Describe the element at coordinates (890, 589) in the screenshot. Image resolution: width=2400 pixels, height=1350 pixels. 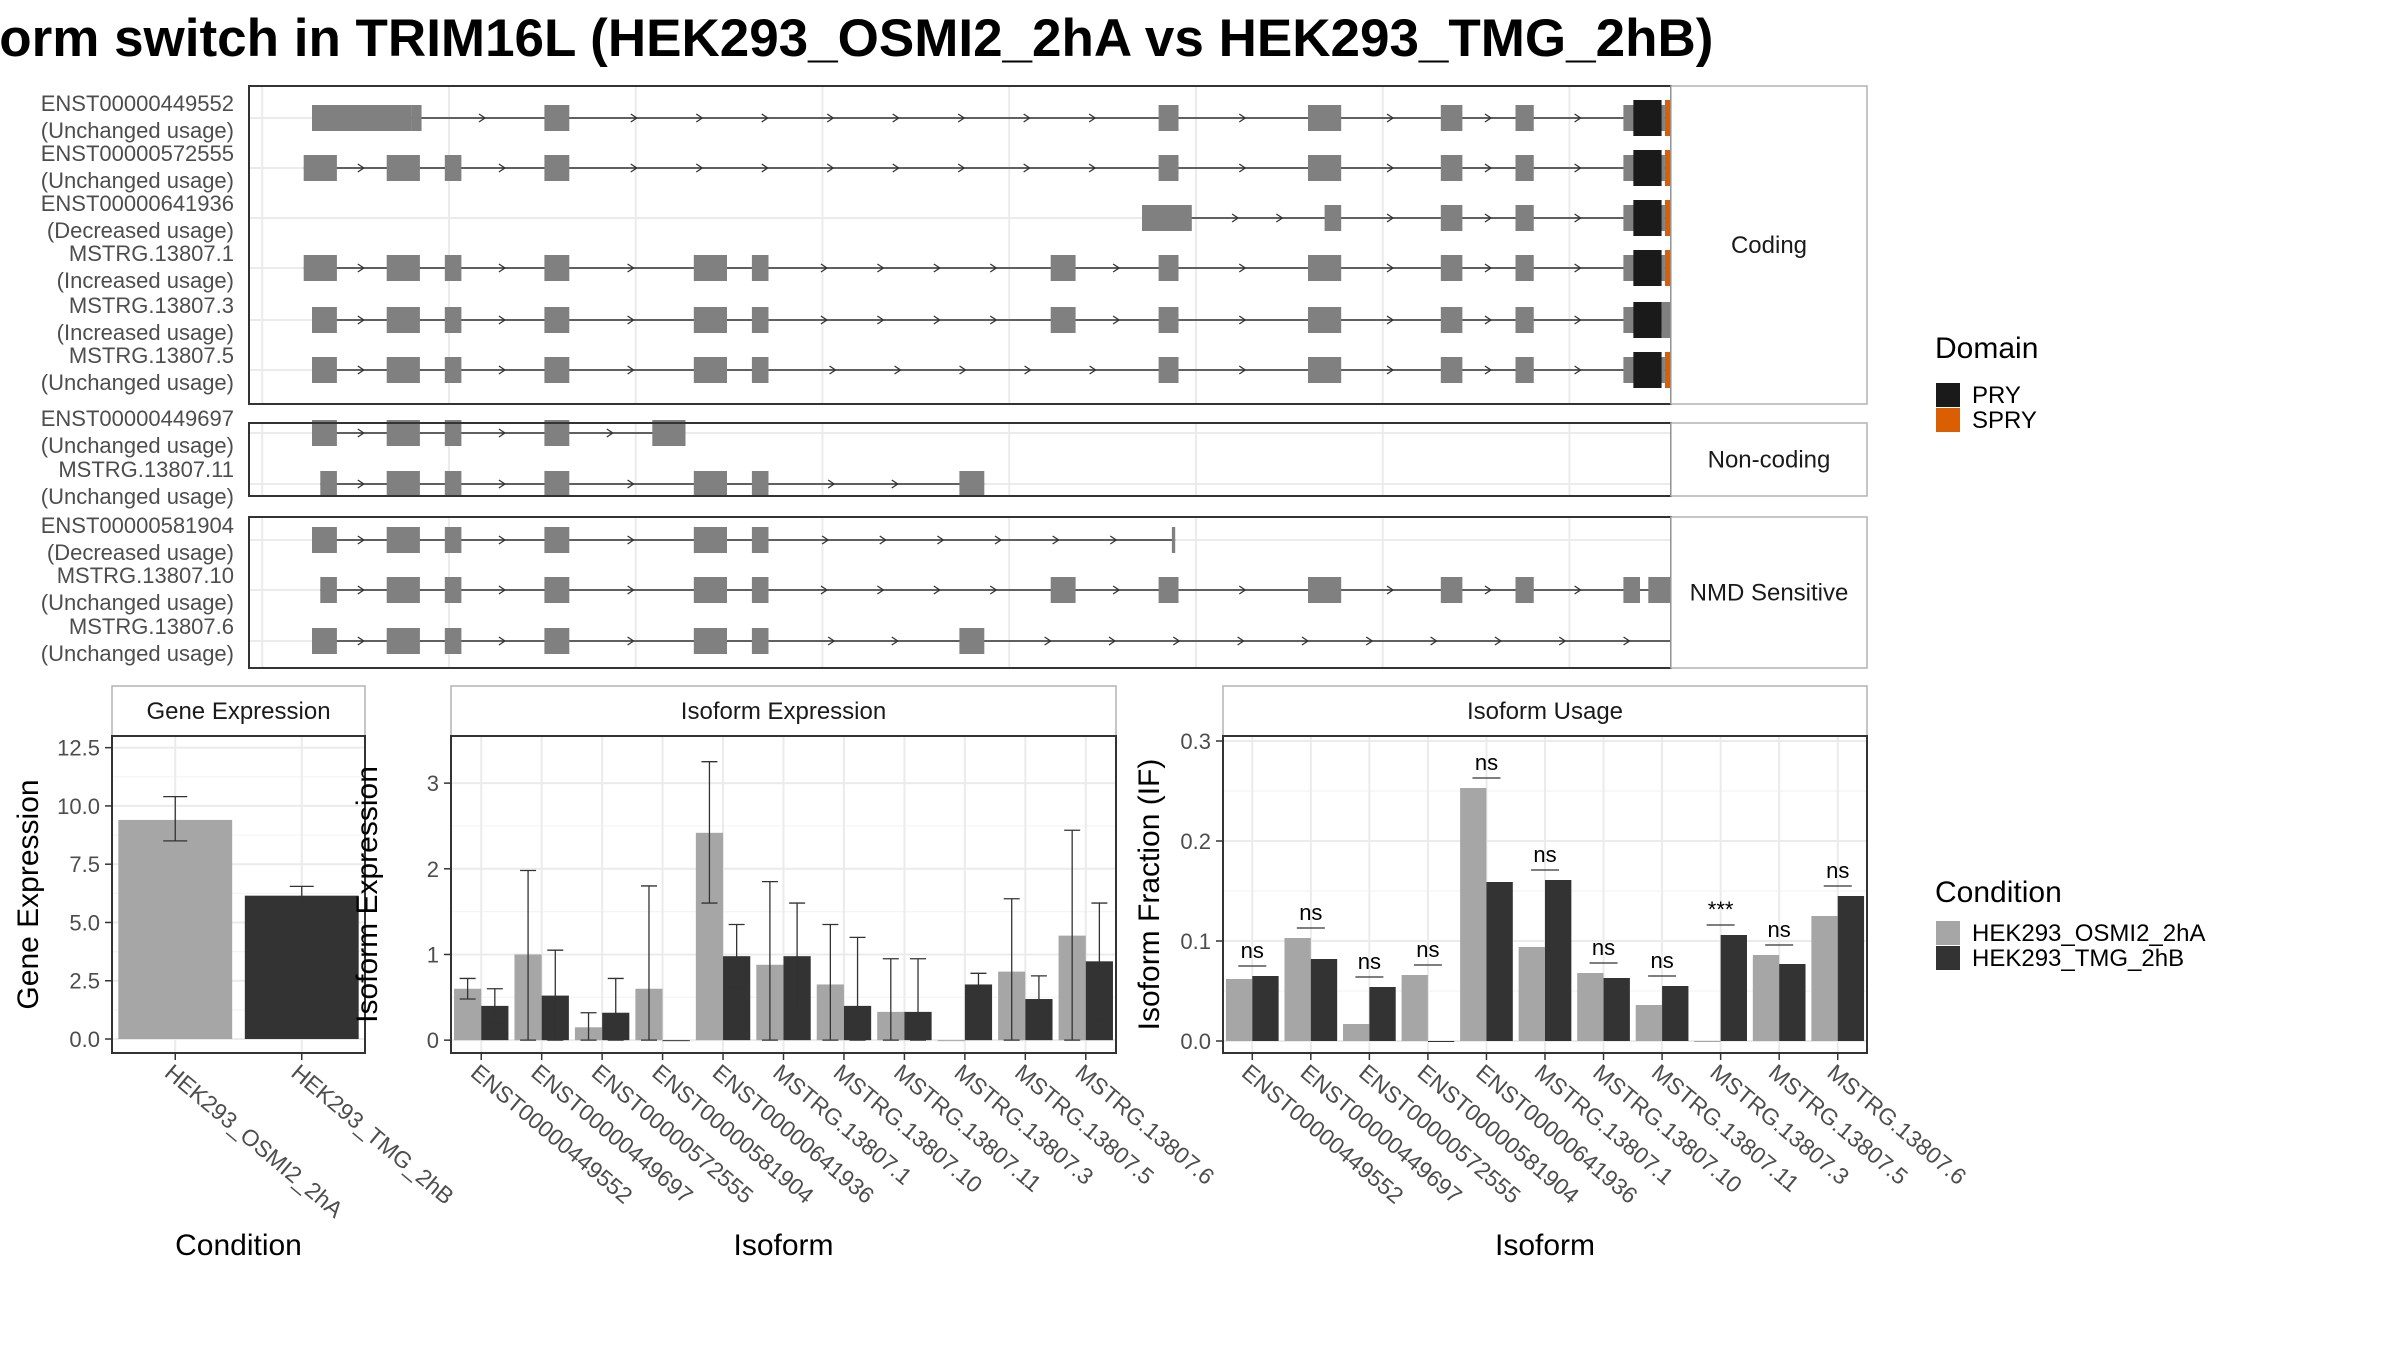
I see `transcript-track: MSTRG.13807.10(Unchanged usage)` at that location.